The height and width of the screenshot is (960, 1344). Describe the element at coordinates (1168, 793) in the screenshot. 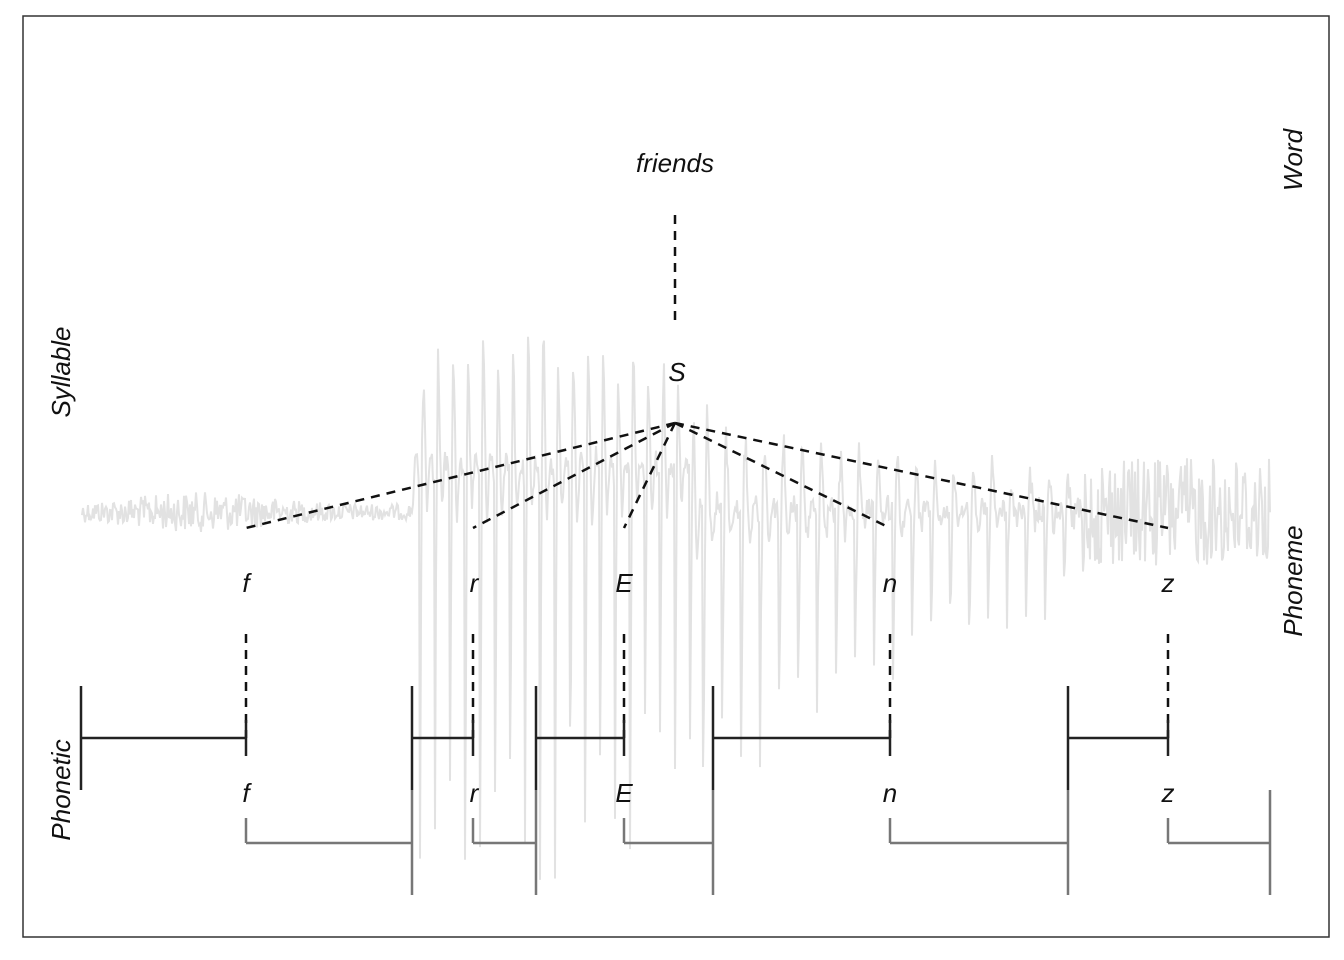

I see `phone-label-z: z` at that location.